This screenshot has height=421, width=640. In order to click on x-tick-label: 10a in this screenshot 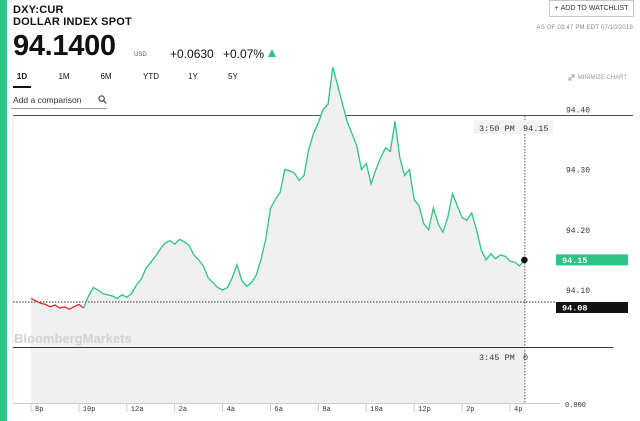, I will do `click(376, 410)`.